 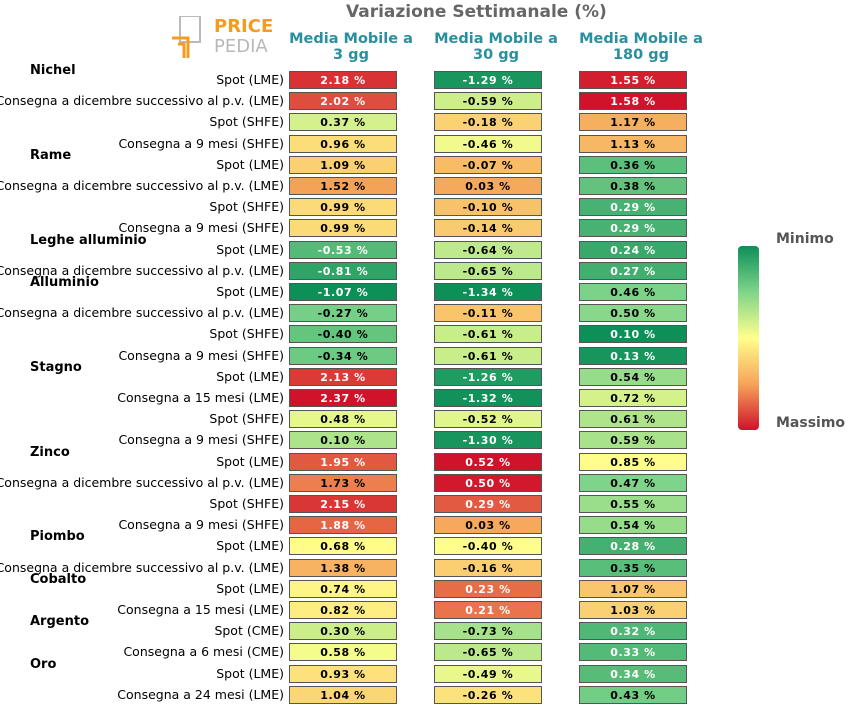 I want to click on heatmap-cell: 0.72 %, so click(x=633, y=398).